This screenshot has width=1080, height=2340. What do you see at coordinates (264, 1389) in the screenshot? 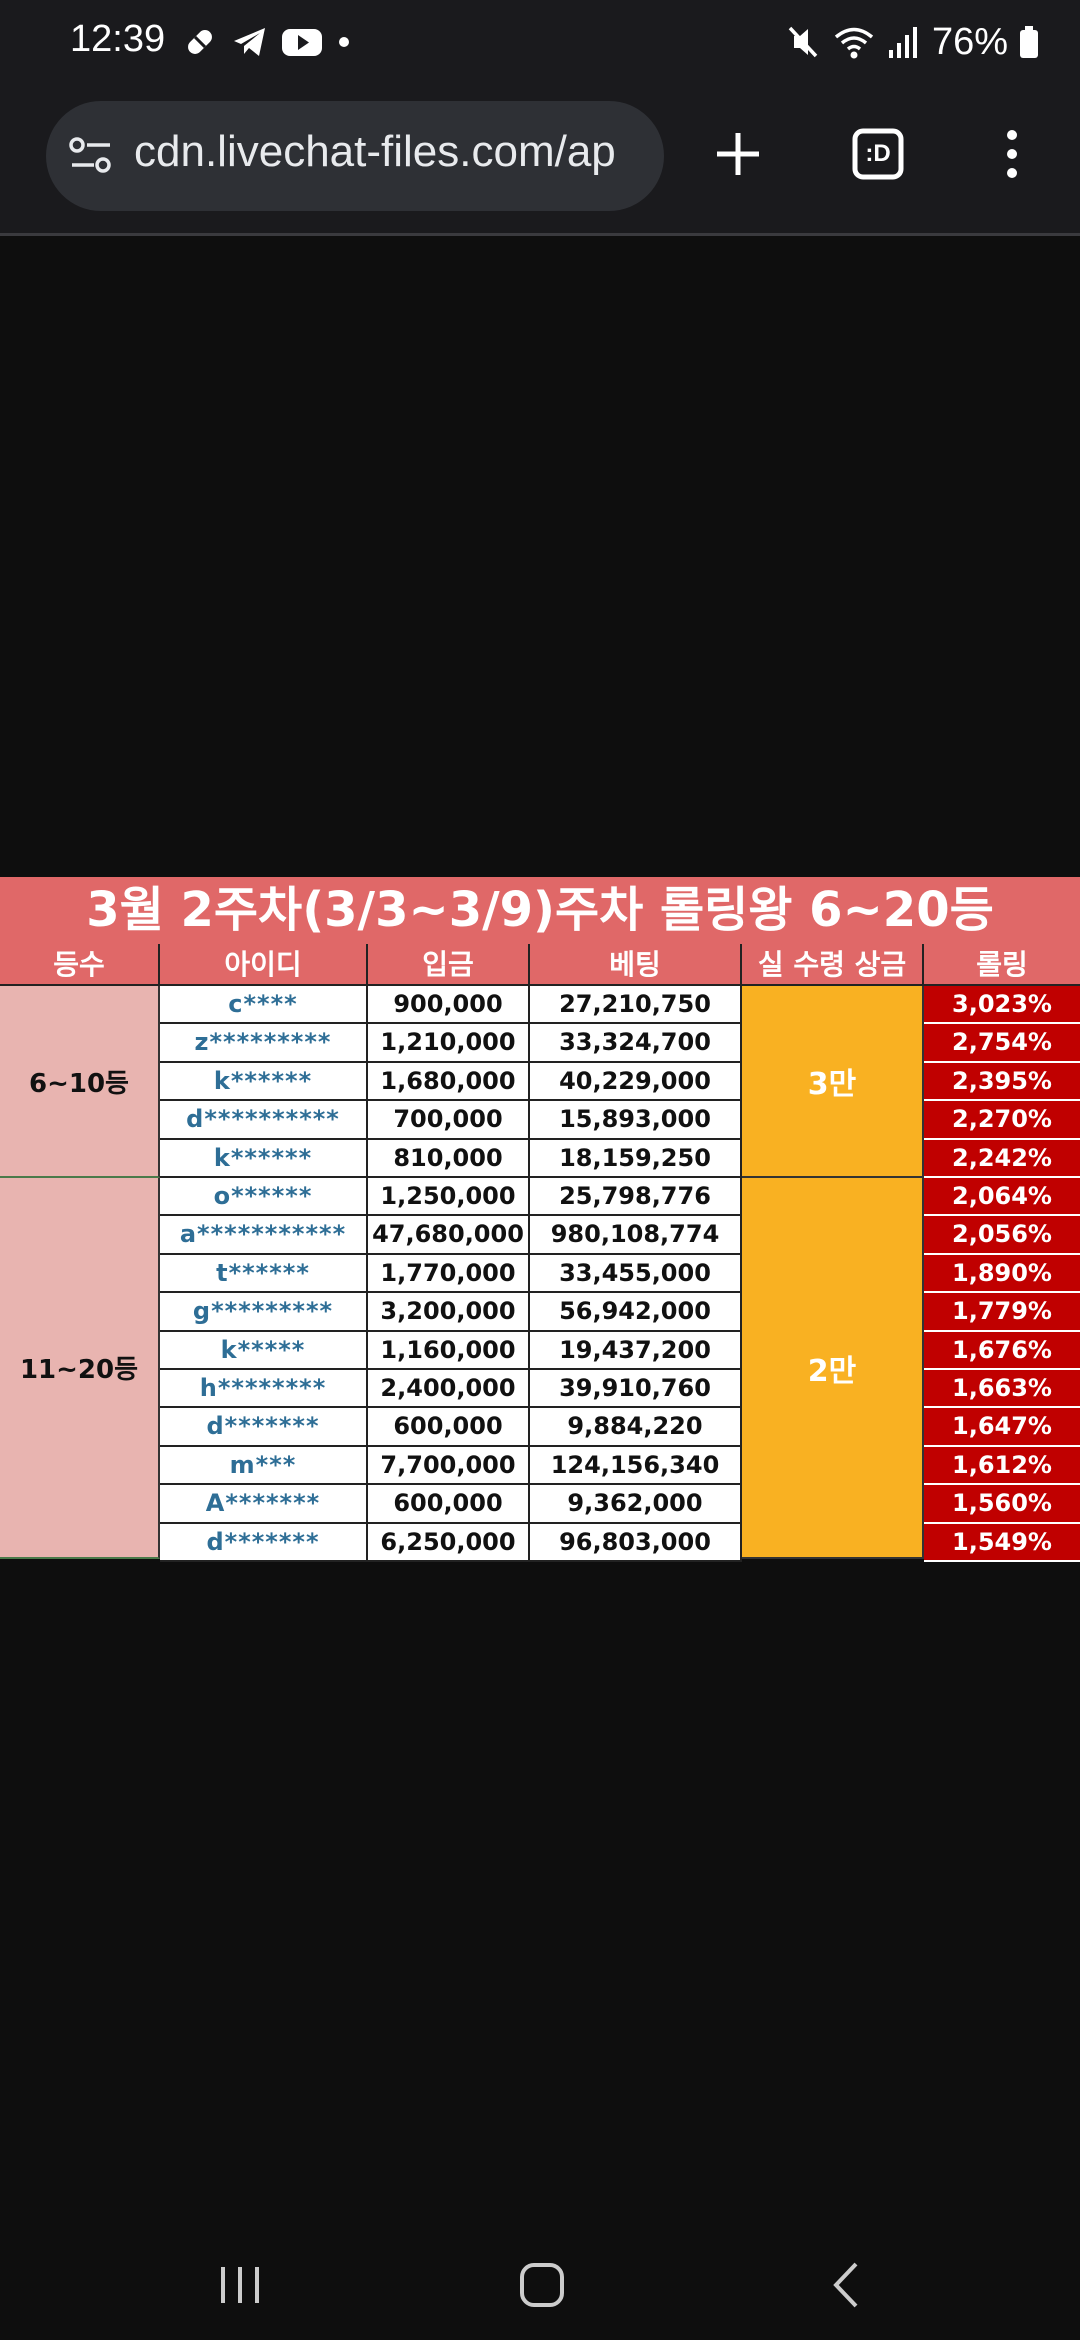
I see `player-id: h********` at bounding box center [264, 1389].